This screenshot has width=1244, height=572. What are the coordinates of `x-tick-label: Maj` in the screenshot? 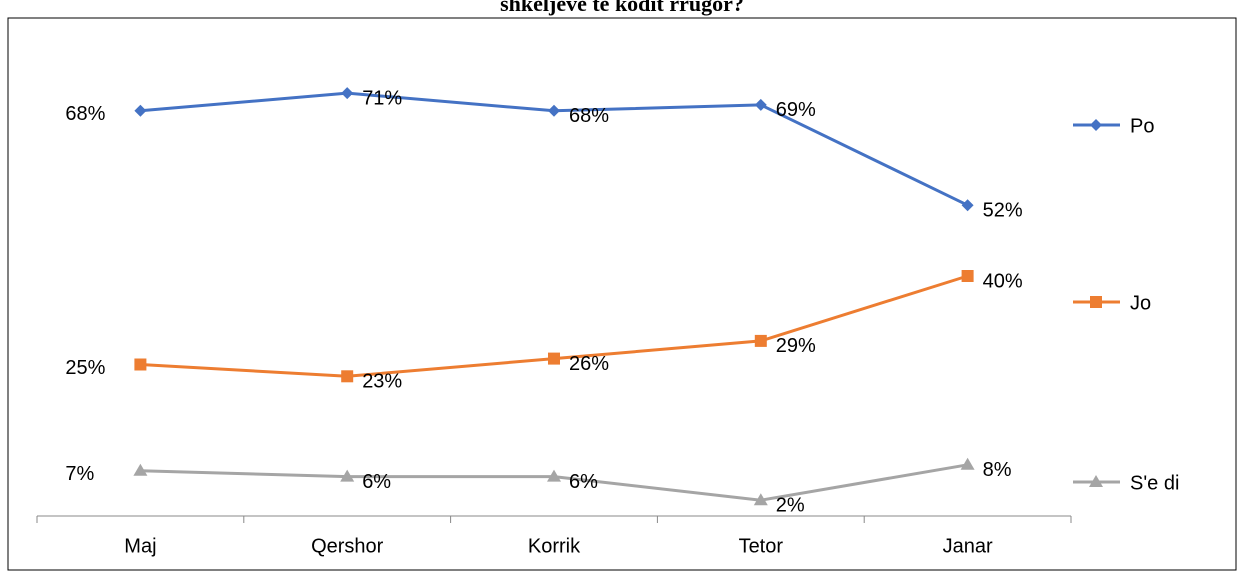 It's located at (140, 546).